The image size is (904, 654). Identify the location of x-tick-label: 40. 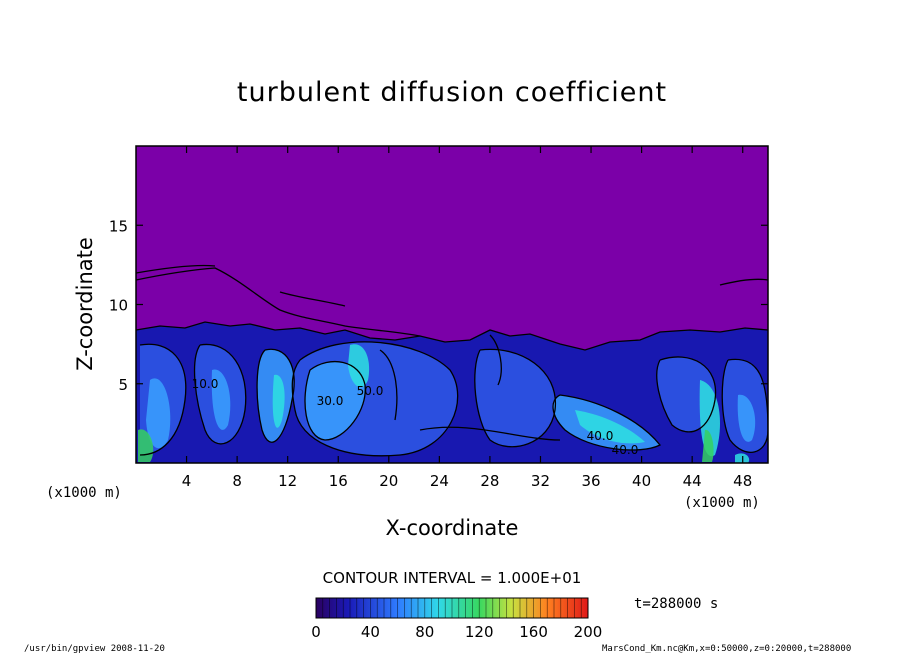
(641, 481).